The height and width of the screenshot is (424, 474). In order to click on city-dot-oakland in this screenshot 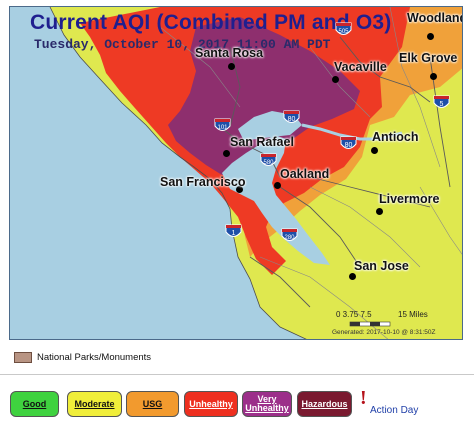, I will do `click(277, 185)`.